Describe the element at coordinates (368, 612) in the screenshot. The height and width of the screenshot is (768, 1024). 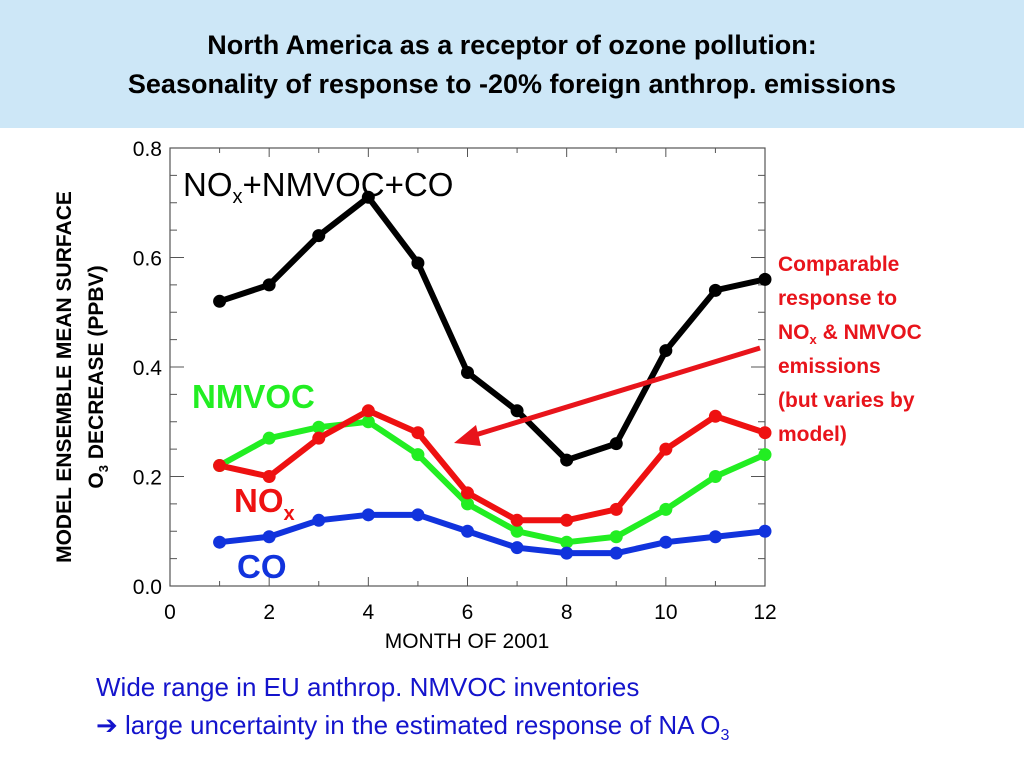
I see `x-tick-label: 4` at that location.